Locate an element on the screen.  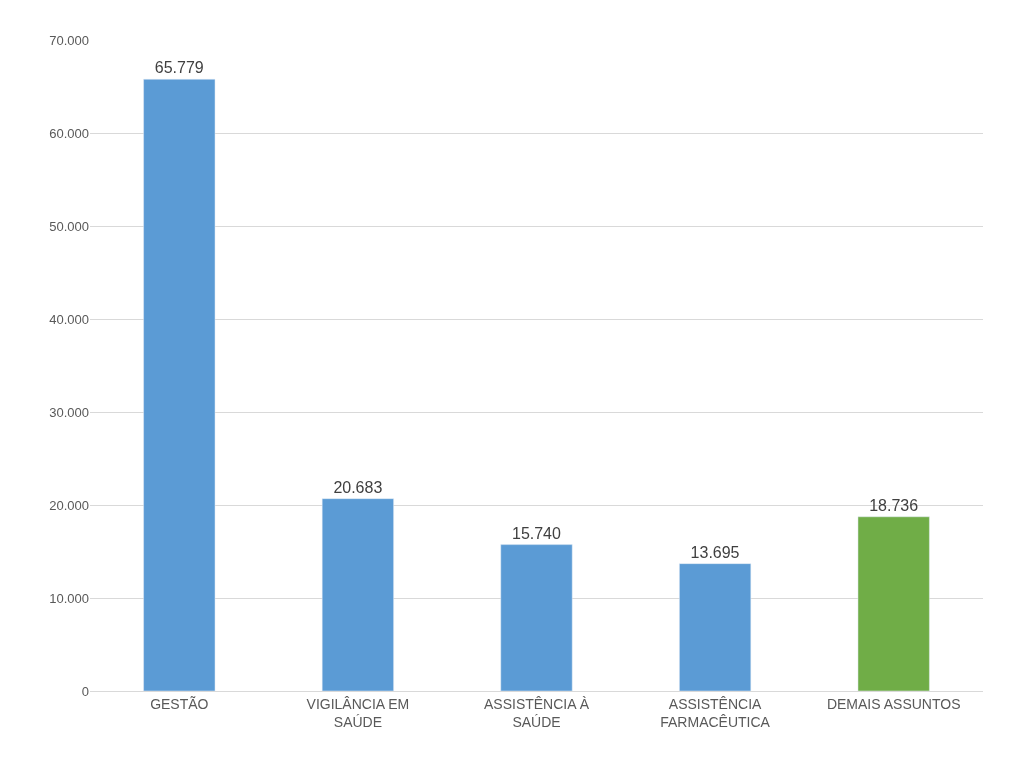
data-label: 65.779 is located at coordinates (179, 68).